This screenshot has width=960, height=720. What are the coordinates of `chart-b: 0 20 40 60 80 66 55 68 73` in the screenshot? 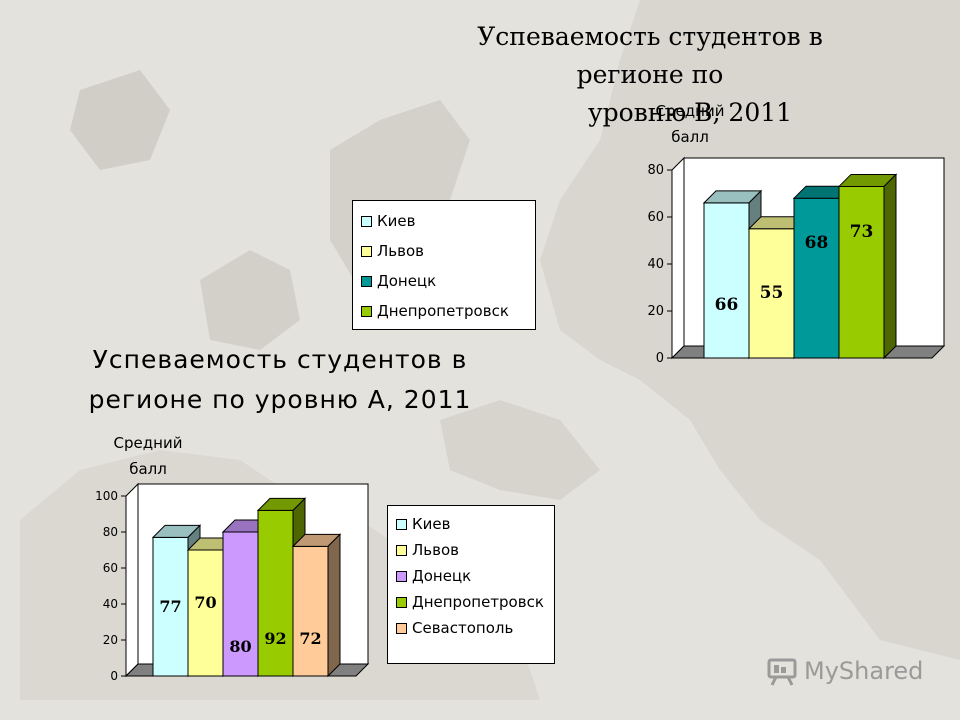 It's located at (796, 261).